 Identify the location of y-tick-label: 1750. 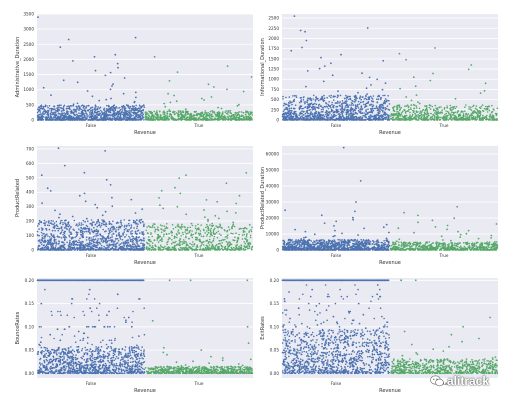
(273, 48).